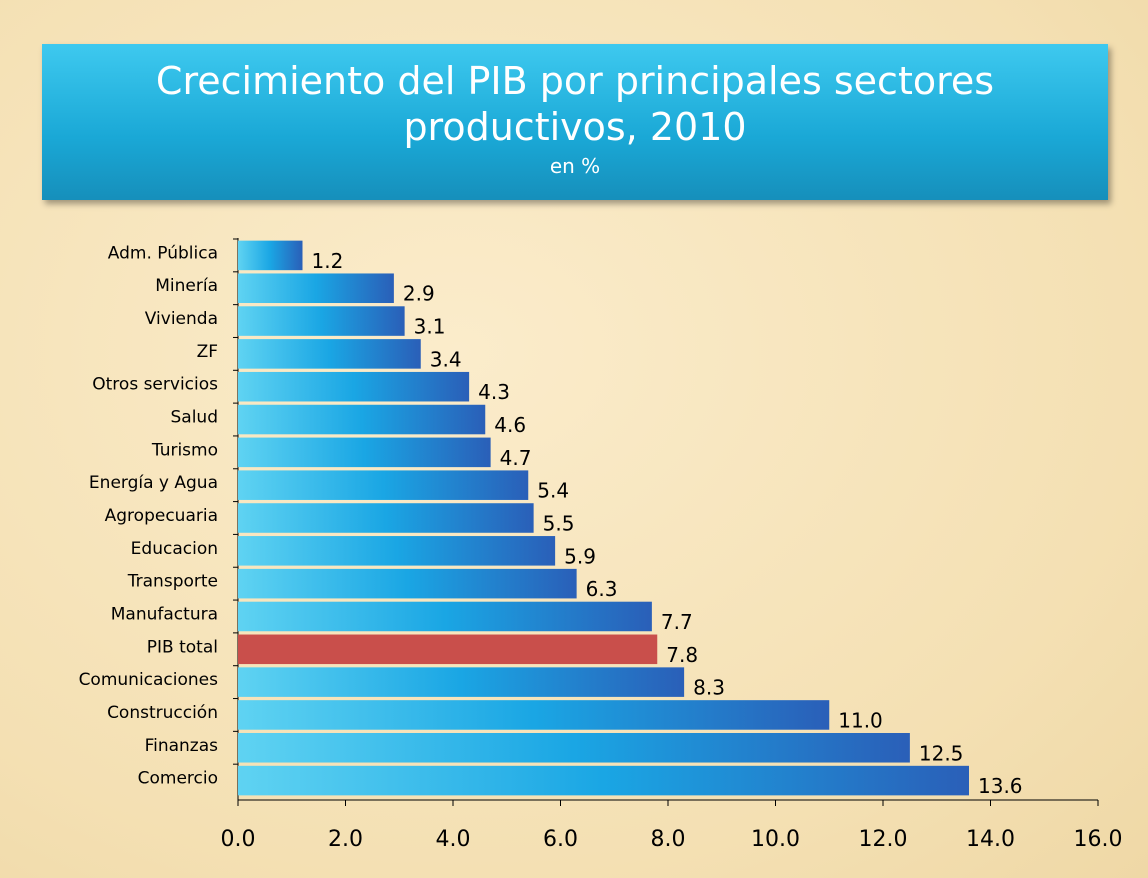 This screenshot has width=1148, height=878. What do you see at coordinates (172, 582) in the screenshot?
I see `y-tick-label: Transporte` at bounding box center [172, 582].